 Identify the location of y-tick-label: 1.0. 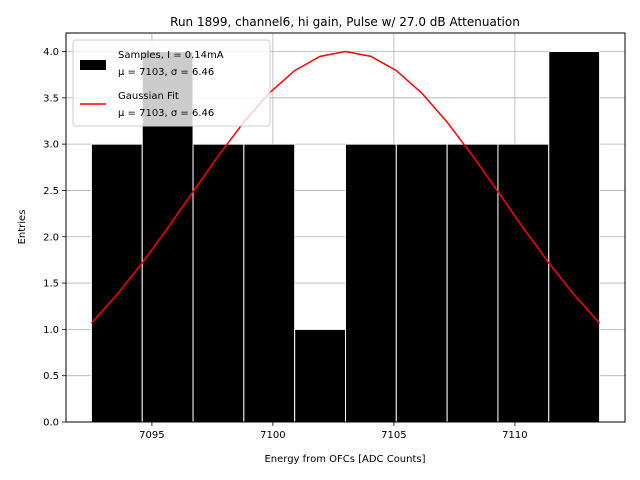
(51, 330).